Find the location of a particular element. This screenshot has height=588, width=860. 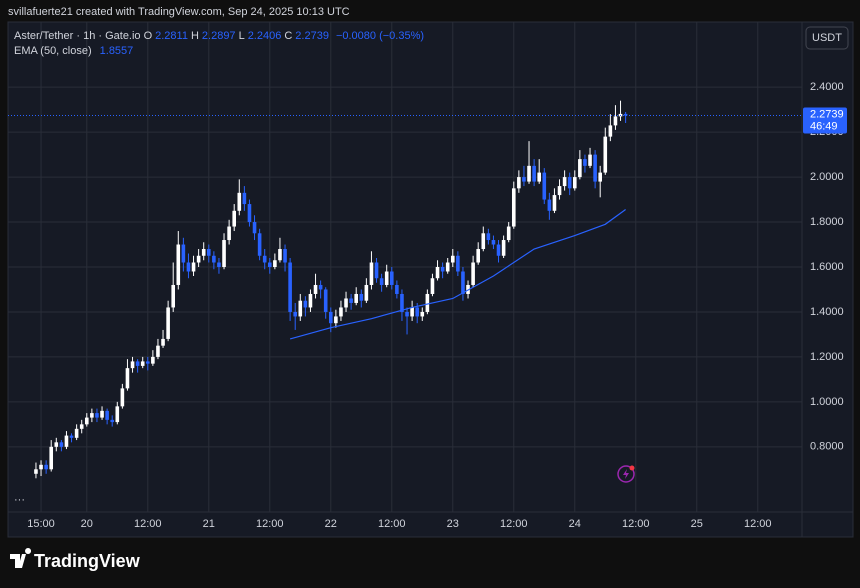

y-tick-label: 1.6000 is located at coordinates (827, 267).